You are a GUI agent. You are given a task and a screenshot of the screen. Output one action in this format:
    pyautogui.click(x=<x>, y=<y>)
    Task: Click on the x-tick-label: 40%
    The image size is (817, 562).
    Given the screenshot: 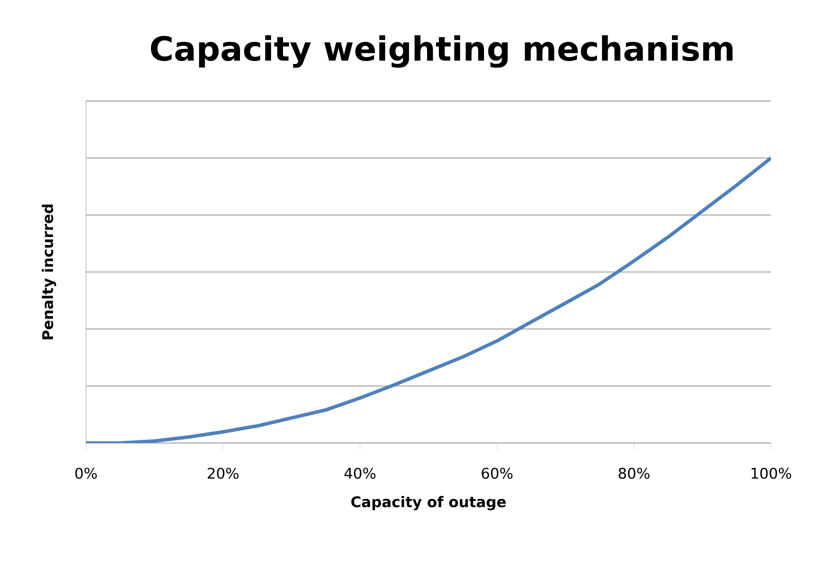 What is the action you would take?
    pyautogui.click(x=360, y=473)
    